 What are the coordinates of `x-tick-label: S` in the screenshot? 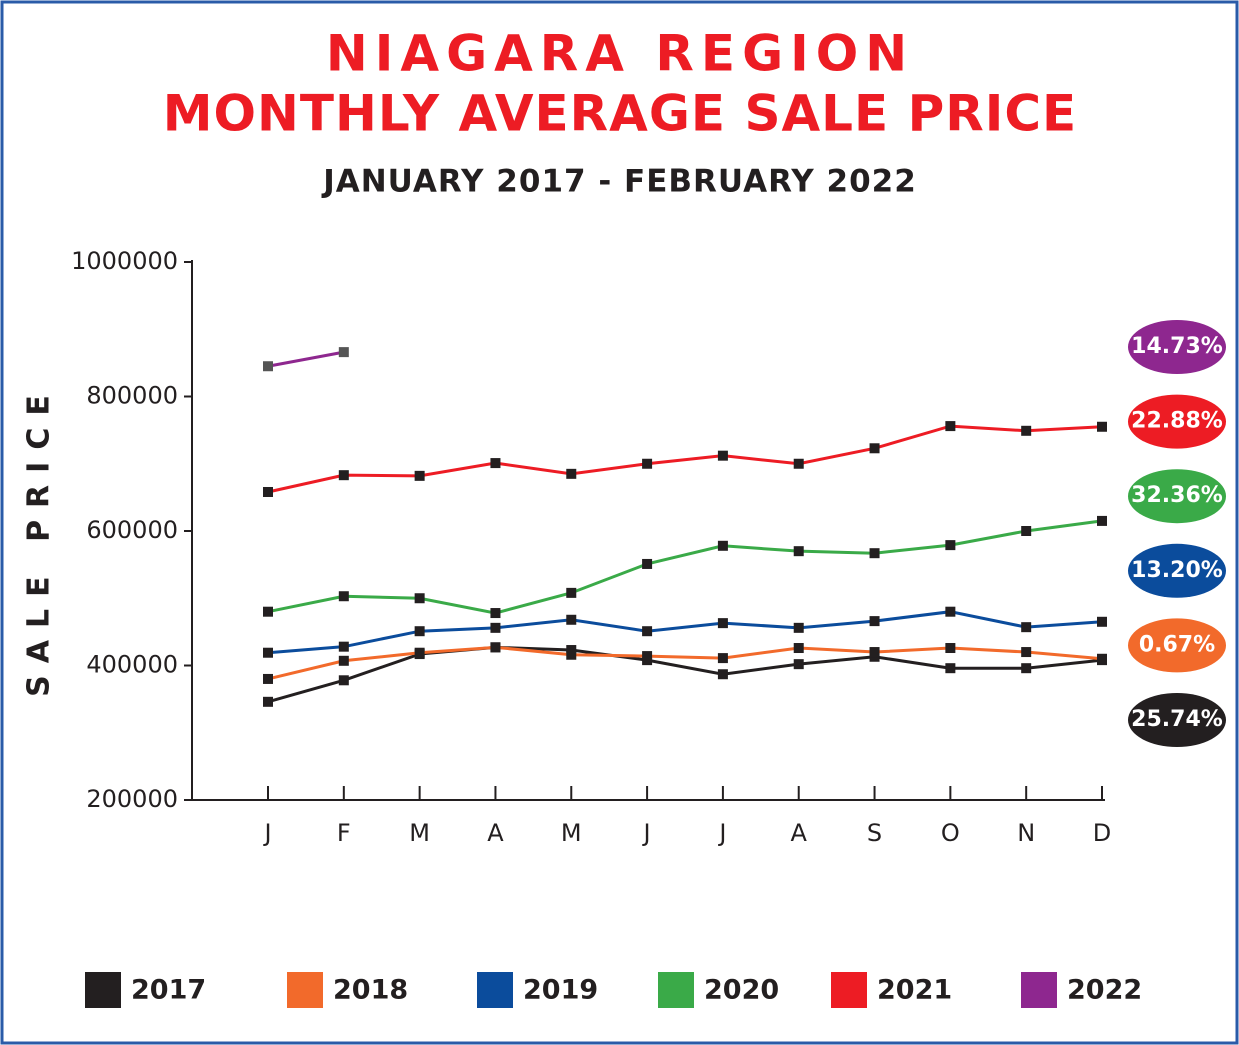 It's located at (874, 833).